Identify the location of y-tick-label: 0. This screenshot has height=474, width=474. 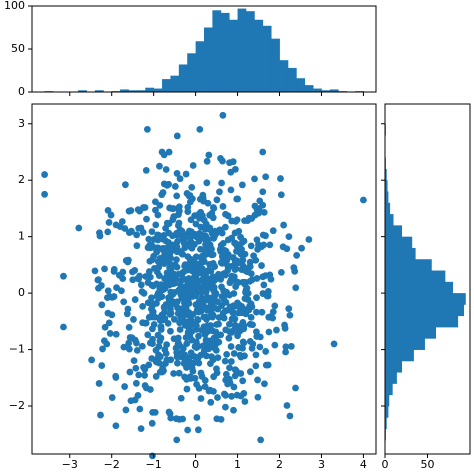
(21, 91).